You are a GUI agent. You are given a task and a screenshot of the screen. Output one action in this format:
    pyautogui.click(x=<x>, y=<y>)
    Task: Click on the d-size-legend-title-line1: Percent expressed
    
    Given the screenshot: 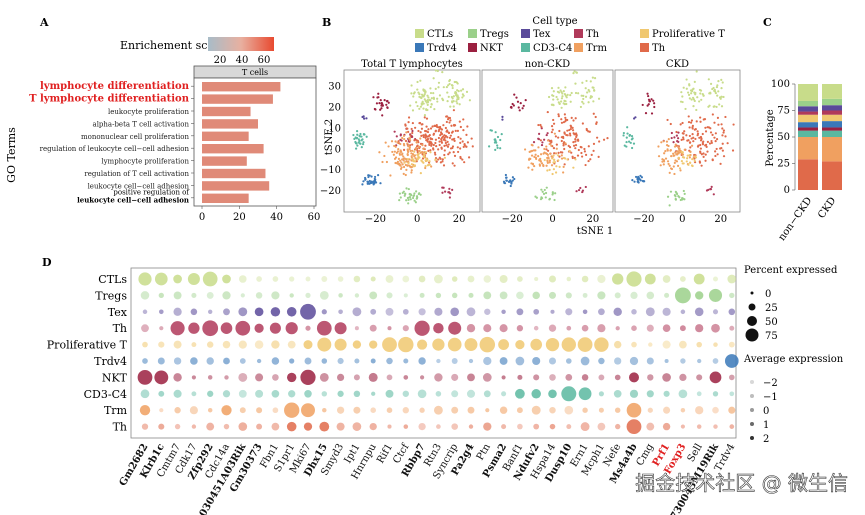 What is the action you would take?
    pyautogui.click(x=791, y=270)
    